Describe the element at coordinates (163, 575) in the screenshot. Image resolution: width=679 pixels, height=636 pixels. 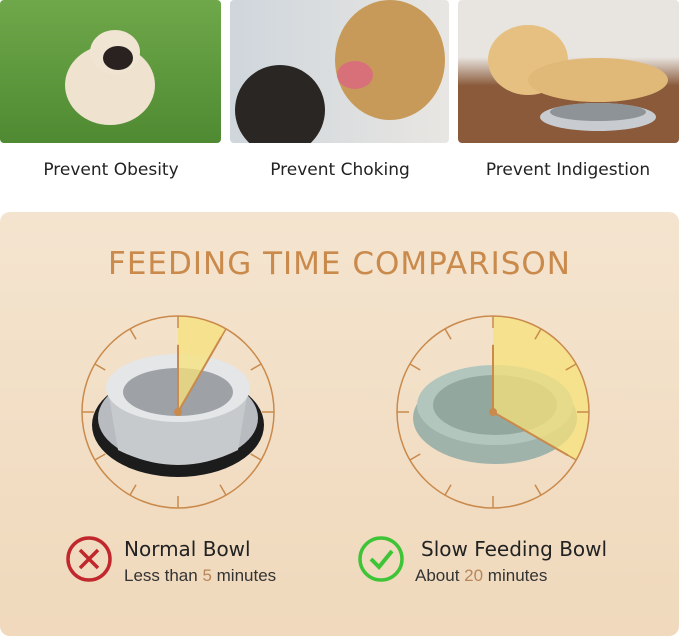
I see `time-prefix: Less than` at that location.